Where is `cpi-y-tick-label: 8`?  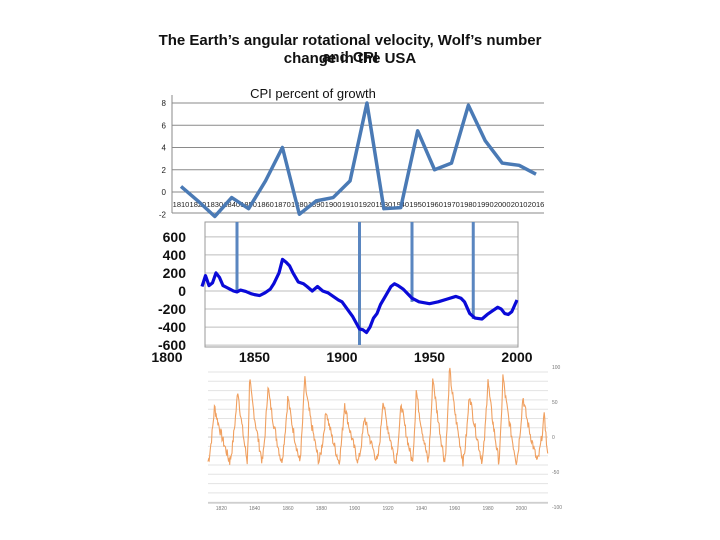
cpi-y-tick-label: 8 is located at coordinates (164, 103).